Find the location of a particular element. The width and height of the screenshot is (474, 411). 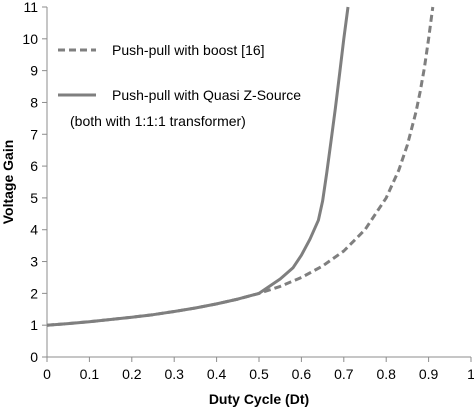

x-tick-label: 1 is located at coordinates (470, 374).